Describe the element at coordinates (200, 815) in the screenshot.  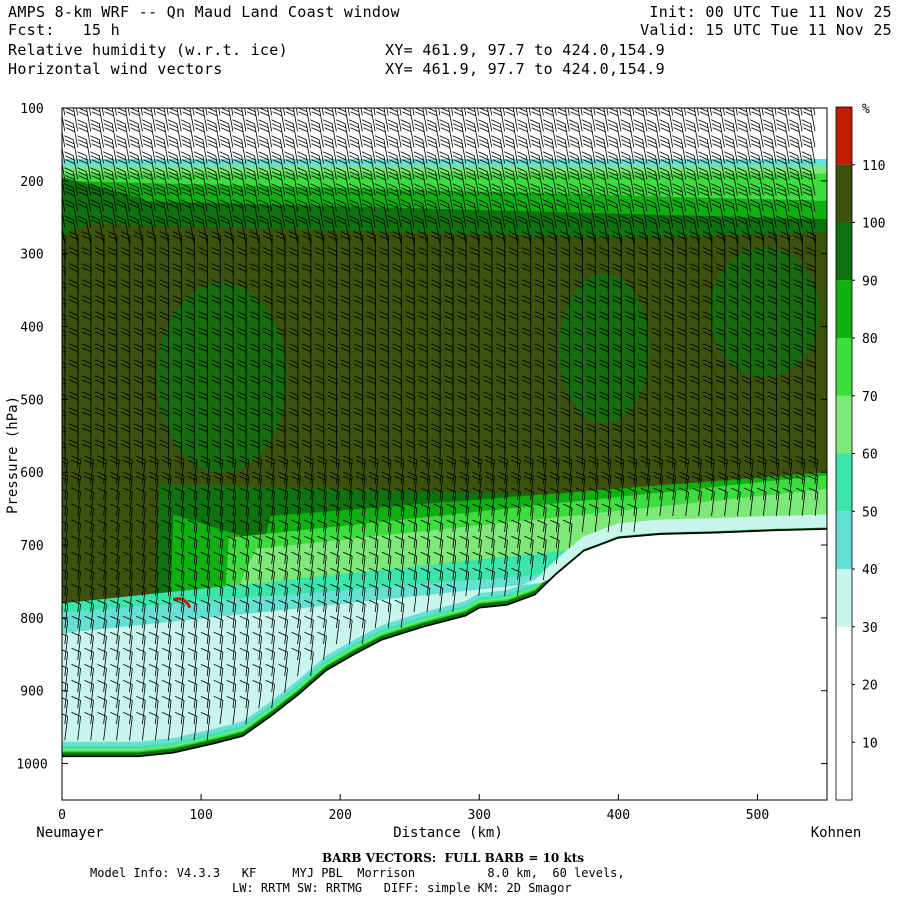
I see `x-tick-label: 100` at that location.